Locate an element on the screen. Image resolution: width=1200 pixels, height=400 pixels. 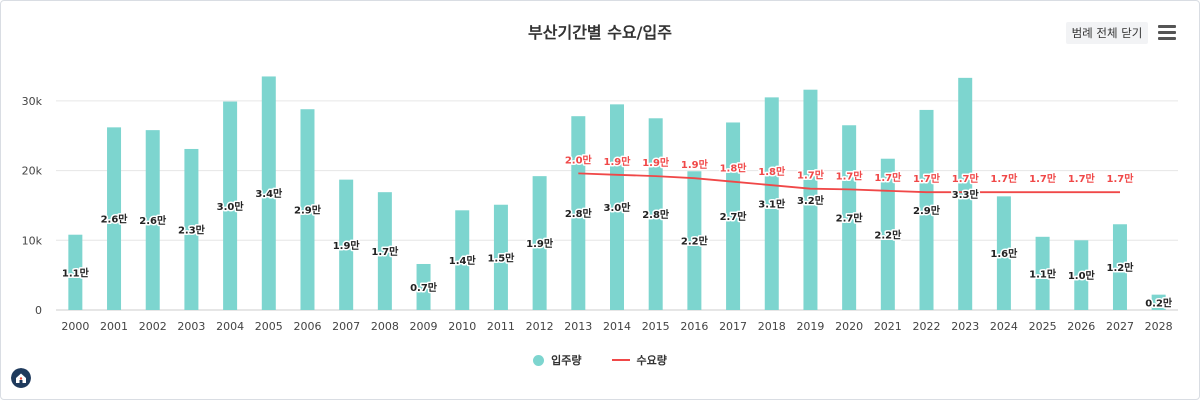
bar-data-label: 1.5만 is located at coordinates (501, 257).